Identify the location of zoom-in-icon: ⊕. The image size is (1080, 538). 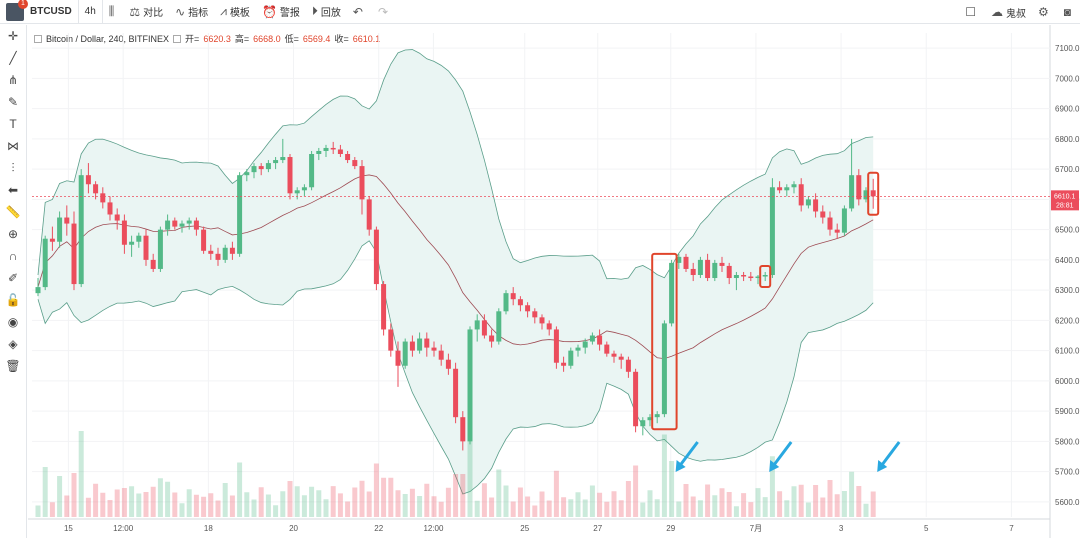
(13, 234).